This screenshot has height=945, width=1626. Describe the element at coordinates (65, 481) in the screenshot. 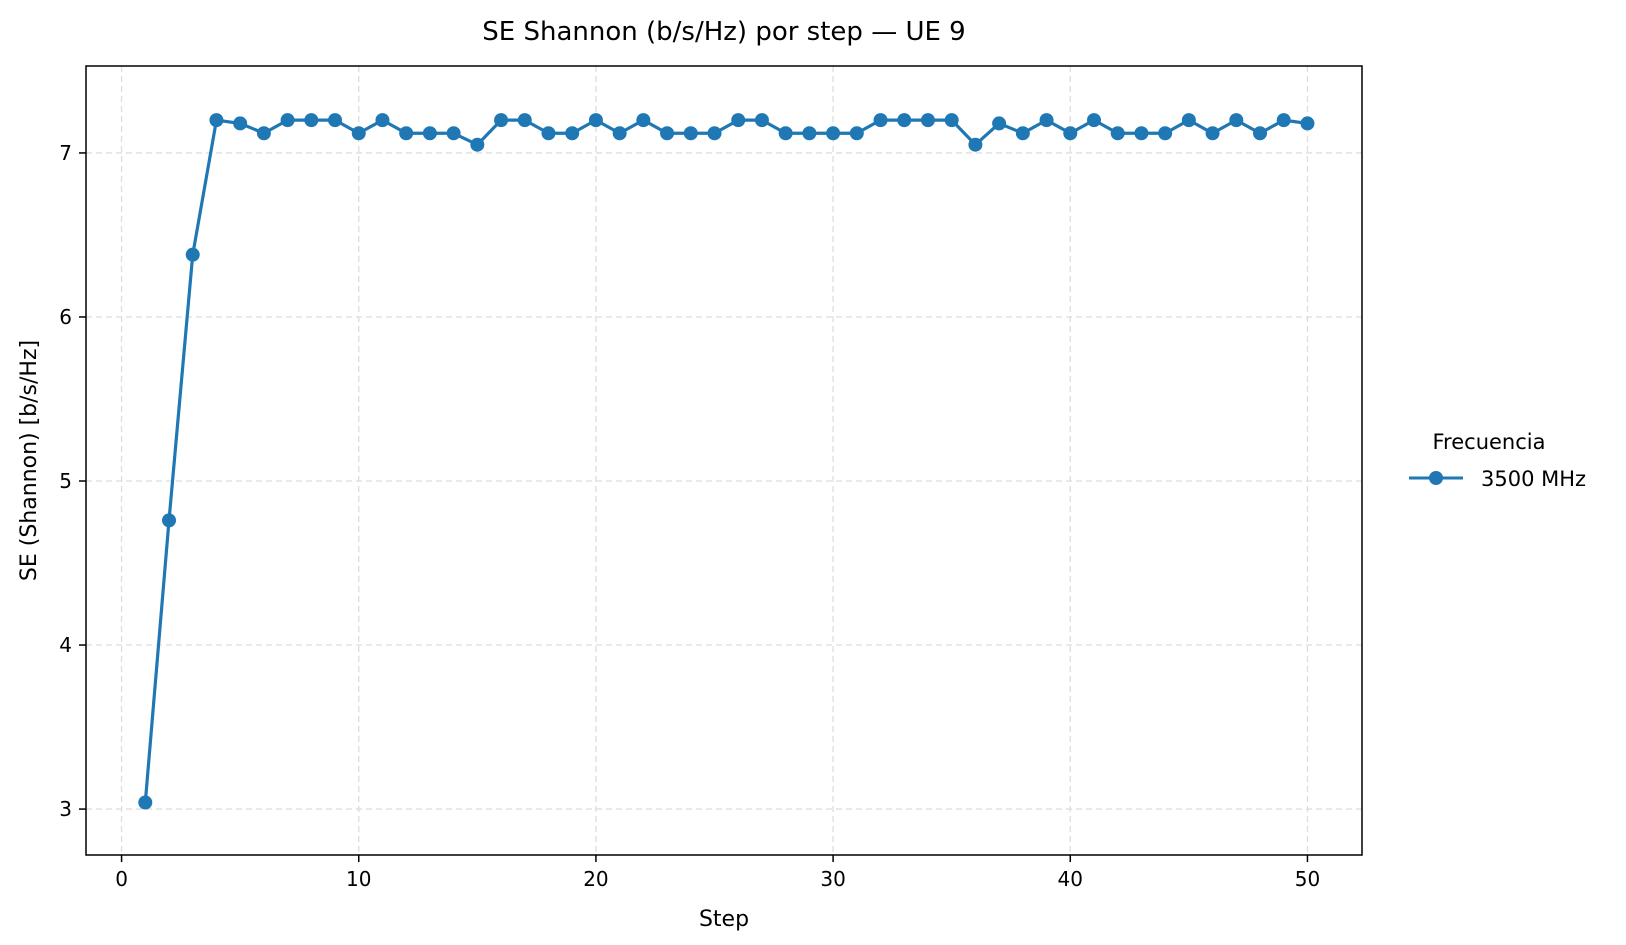

I see `y-tick-label: 5` at that location.